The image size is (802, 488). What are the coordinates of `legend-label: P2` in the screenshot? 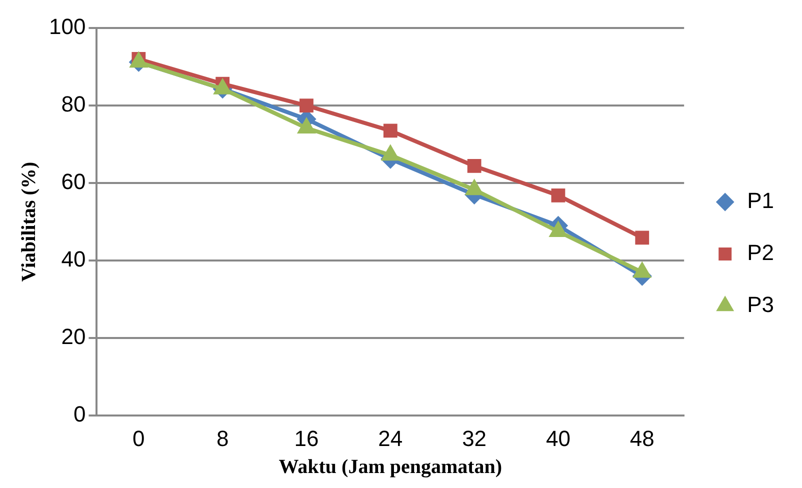 It's located at (760, 253).